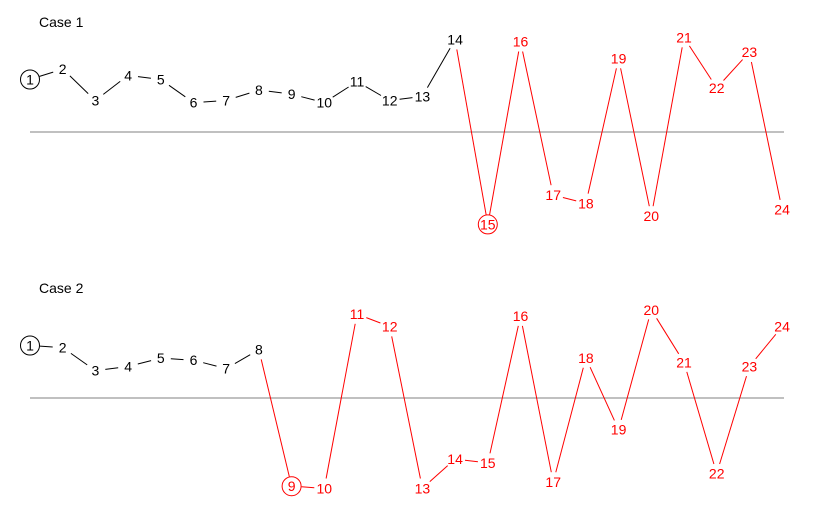  What do you see at coordinates (194, 103) in the screenshot?
I see `point-label-6: 6` at bounding box center [194, 103].